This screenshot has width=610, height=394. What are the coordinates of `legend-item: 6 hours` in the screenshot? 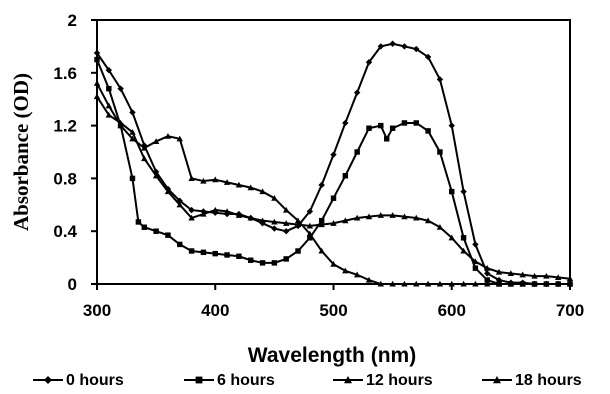 It's located at (229, 380).